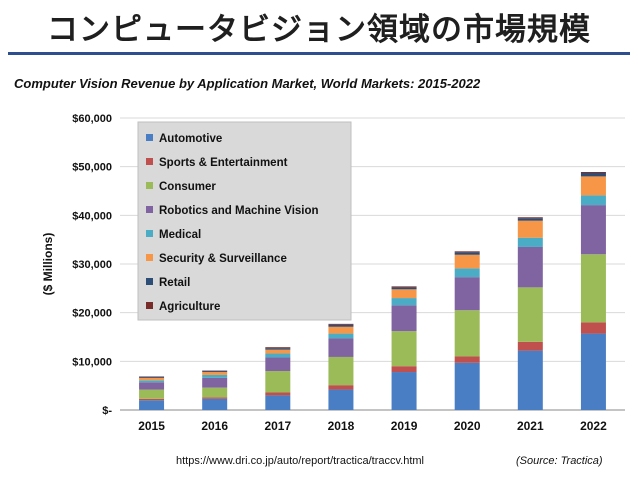 Image resolution: width=638 pixels, height=479 pixels. I want to click on legend-label: Automotive, so click(190, 139).